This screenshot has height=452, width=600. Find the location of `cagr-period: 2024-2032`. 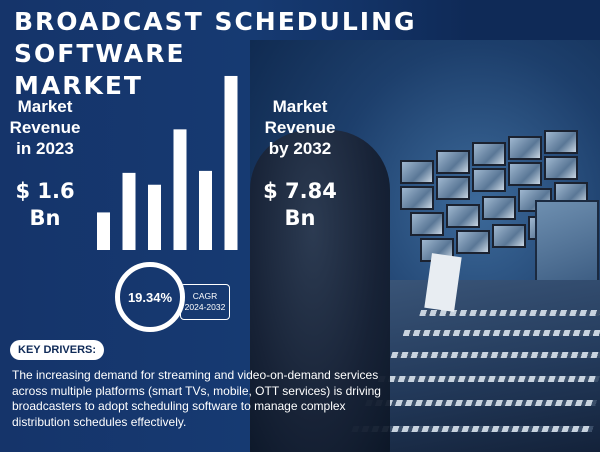

cagr-period: 2024-2032 is located at coordinates (205, 307).